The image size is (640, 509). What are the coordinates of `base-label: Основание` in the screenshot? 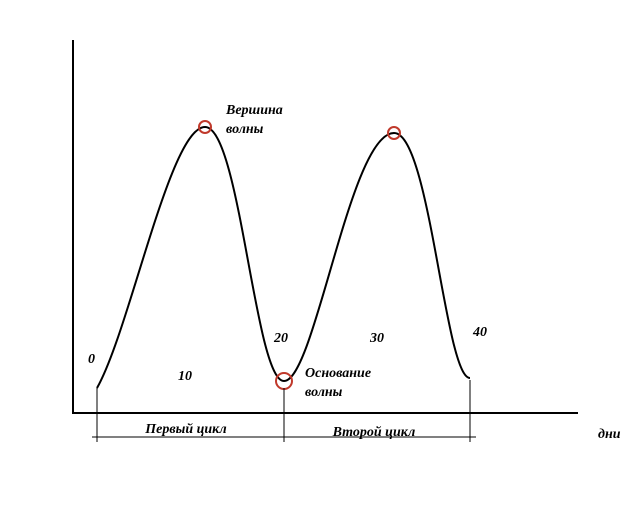 It's located at (338, 373).